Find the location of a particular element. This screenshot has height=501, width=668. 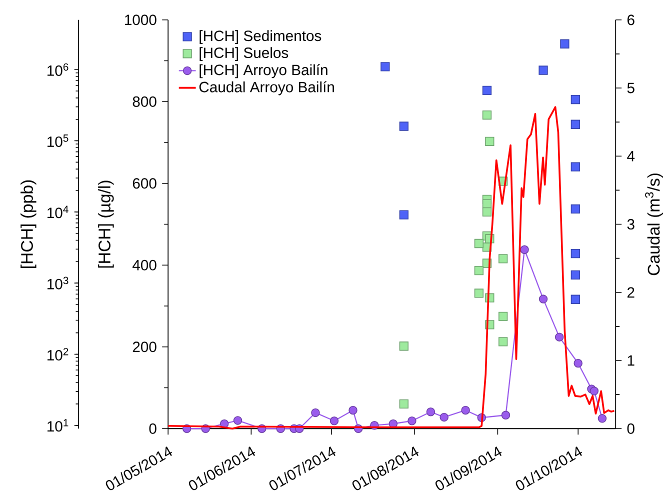

y-tick-label: 1000 is located at coordinates (140, 20).